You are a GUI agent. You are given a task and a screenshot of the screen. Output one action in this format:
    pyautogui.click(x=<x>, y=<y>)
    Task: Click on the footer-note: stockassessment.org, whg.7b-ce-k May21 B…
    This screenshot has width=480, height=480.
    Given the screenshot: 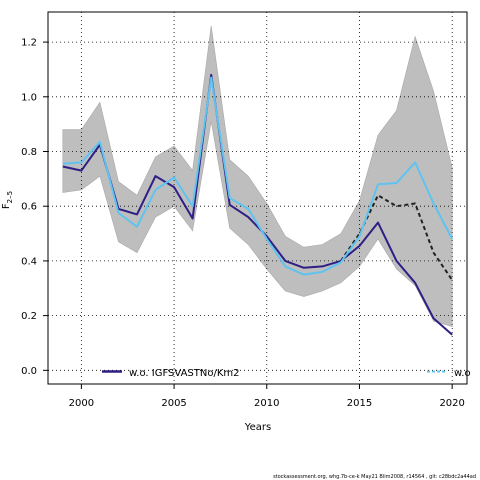 What is the action you would take?
    pyautogui.click(x=374, y=477)
    